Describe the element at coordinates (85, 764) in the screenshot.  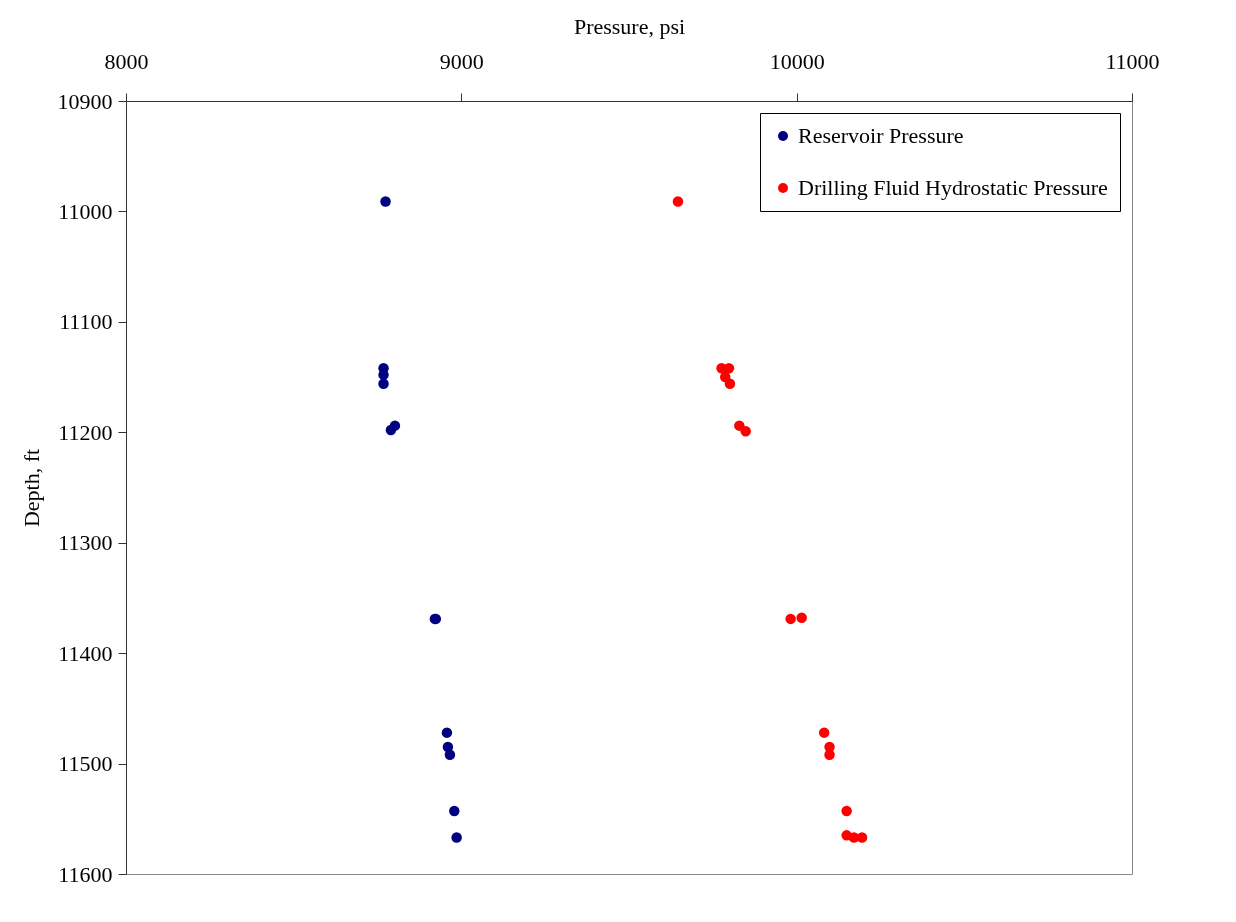
I see `y-tick-label: 11500` at that location.